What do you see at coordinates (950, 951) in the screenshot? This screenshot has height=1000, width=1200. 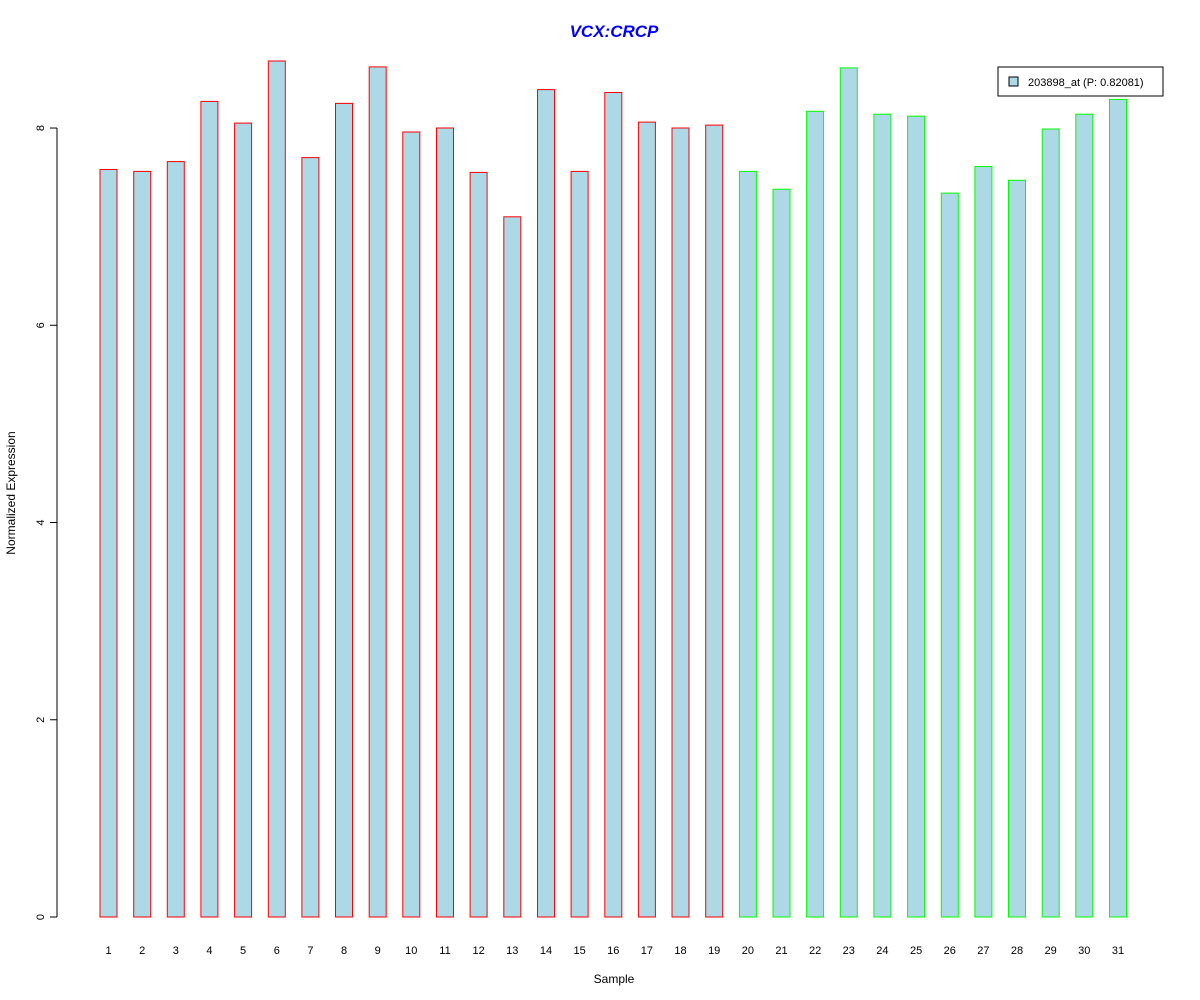 I see `x-tick-label: 26` at bounding box center [950, 951].